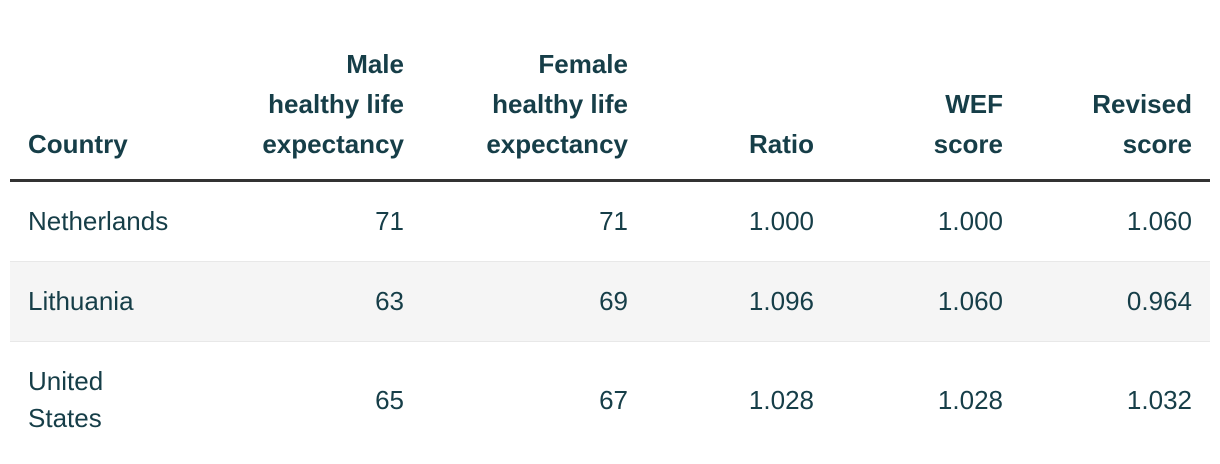 The width and height of the screenshot is (1220, 464). Describe the element at coordinates (327, 399) in the screenshot. I see `cell-male-hle: 65` at that location.